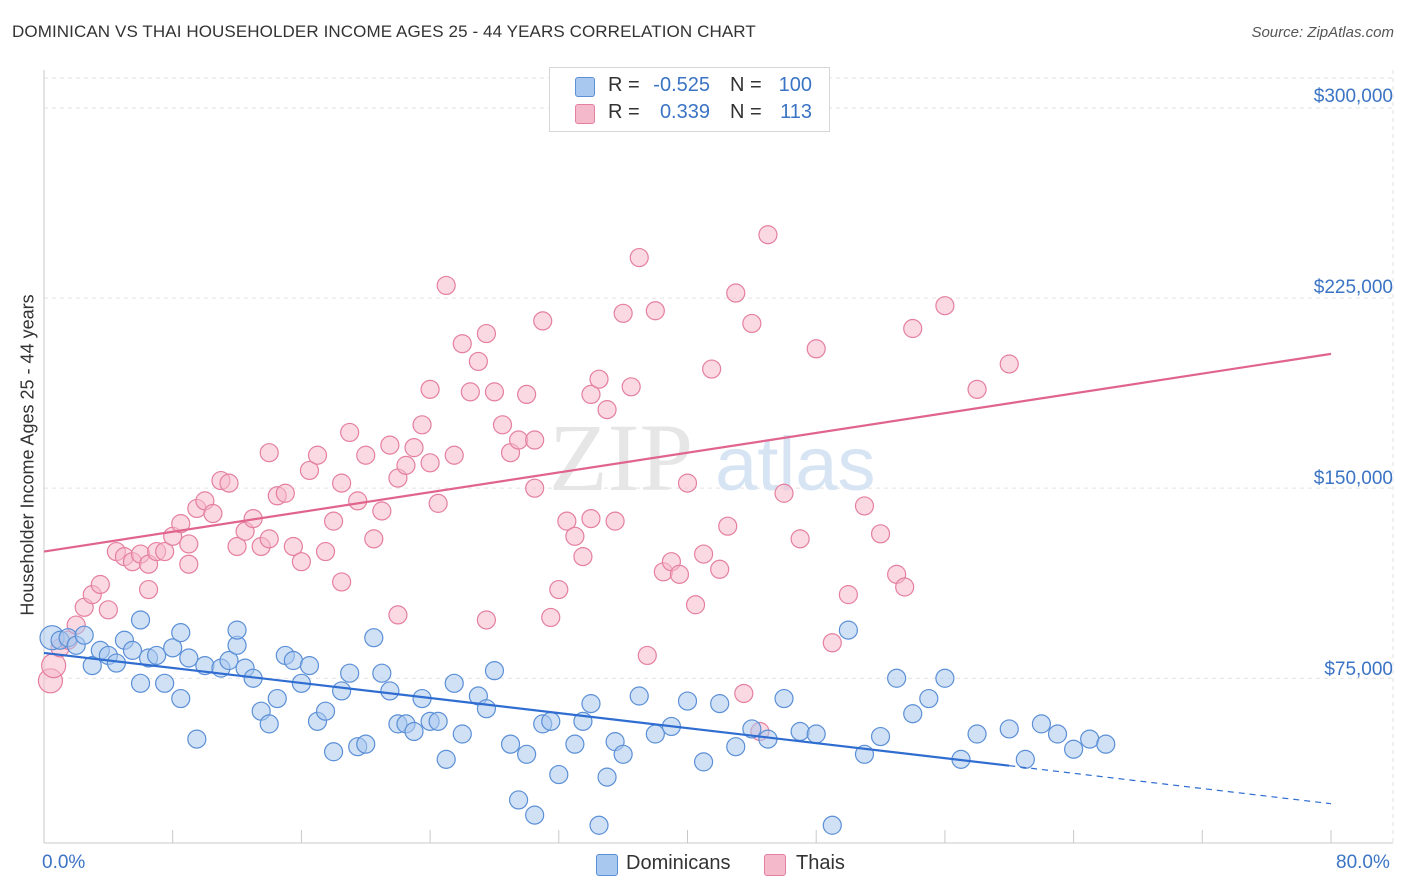 This screenshot has width=1406, height=892. Describe the element at coordinates (746, 85) in the screenshot. I see `legend-n-label: N =` at that location.